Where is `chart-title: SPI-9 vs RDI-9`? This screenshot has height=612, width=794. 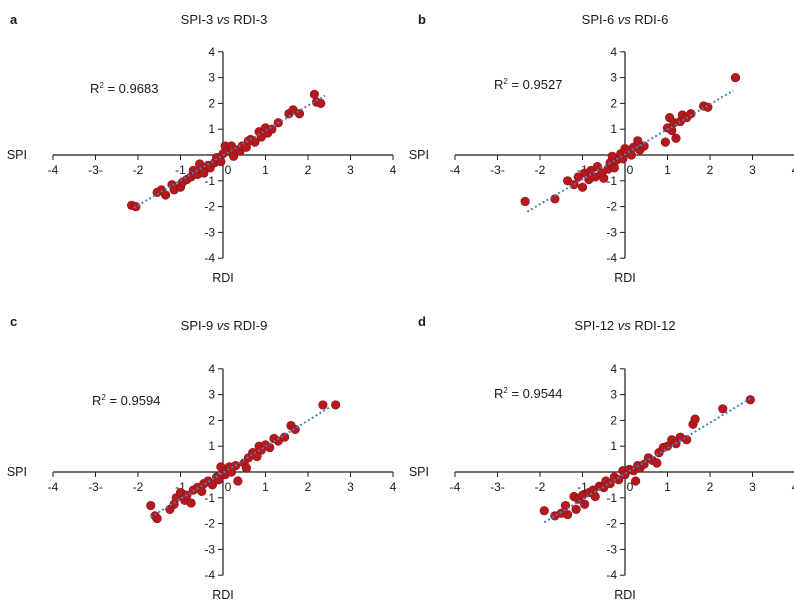
chart-title: SPI-9 vs RDI-9 is located at coordinates (224, 325).